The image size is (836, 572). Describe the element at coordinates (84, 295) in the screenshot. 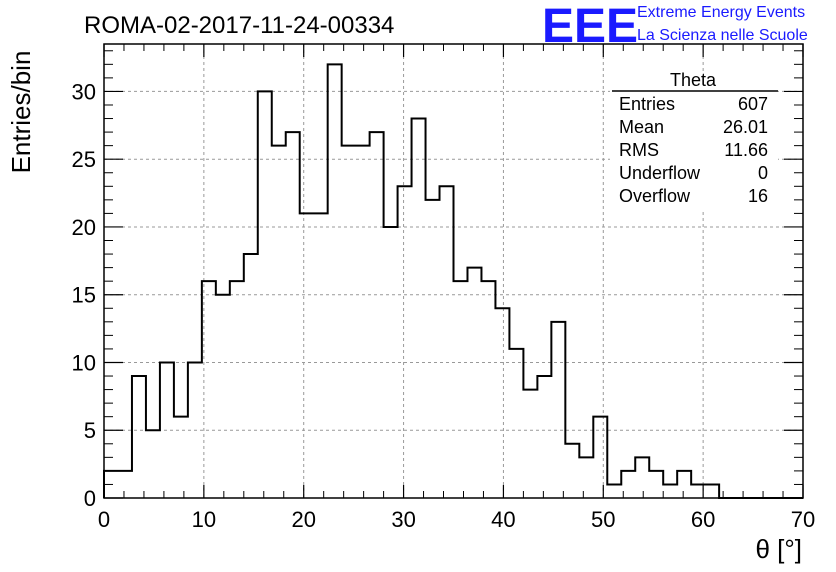

I see `y-tick-label: 15` at that location.